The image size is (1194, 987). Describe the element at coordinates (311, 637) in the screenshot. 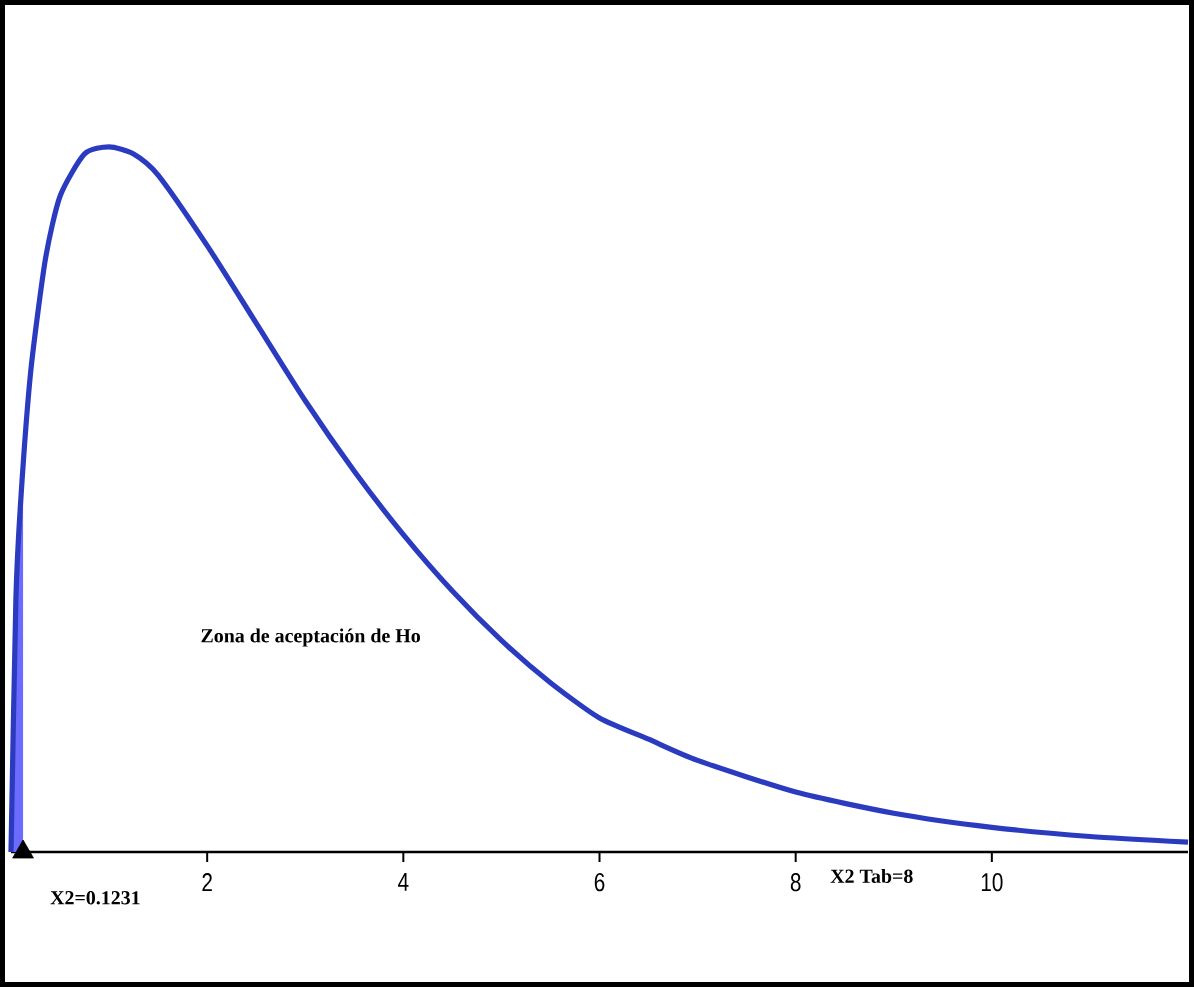

I see `annotation: Zona de aceptación de Ho` at that location.